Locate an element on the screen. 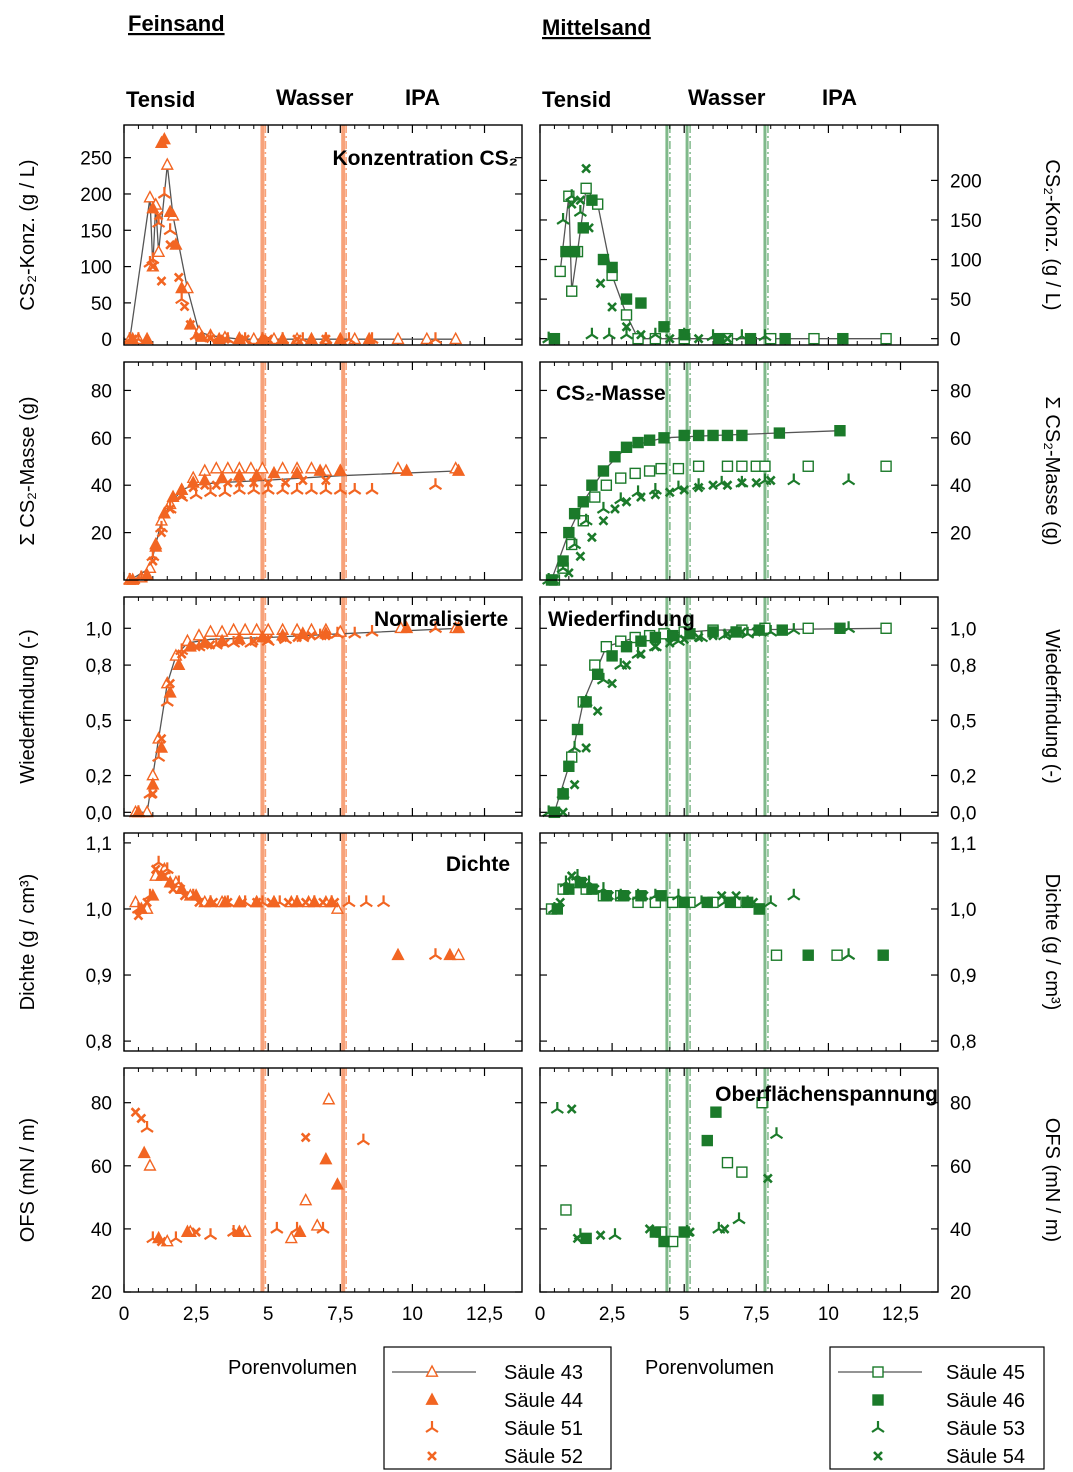 The image size is (1073, 1472). x-tick-label: 5 is located at coordinates (268, 1314).